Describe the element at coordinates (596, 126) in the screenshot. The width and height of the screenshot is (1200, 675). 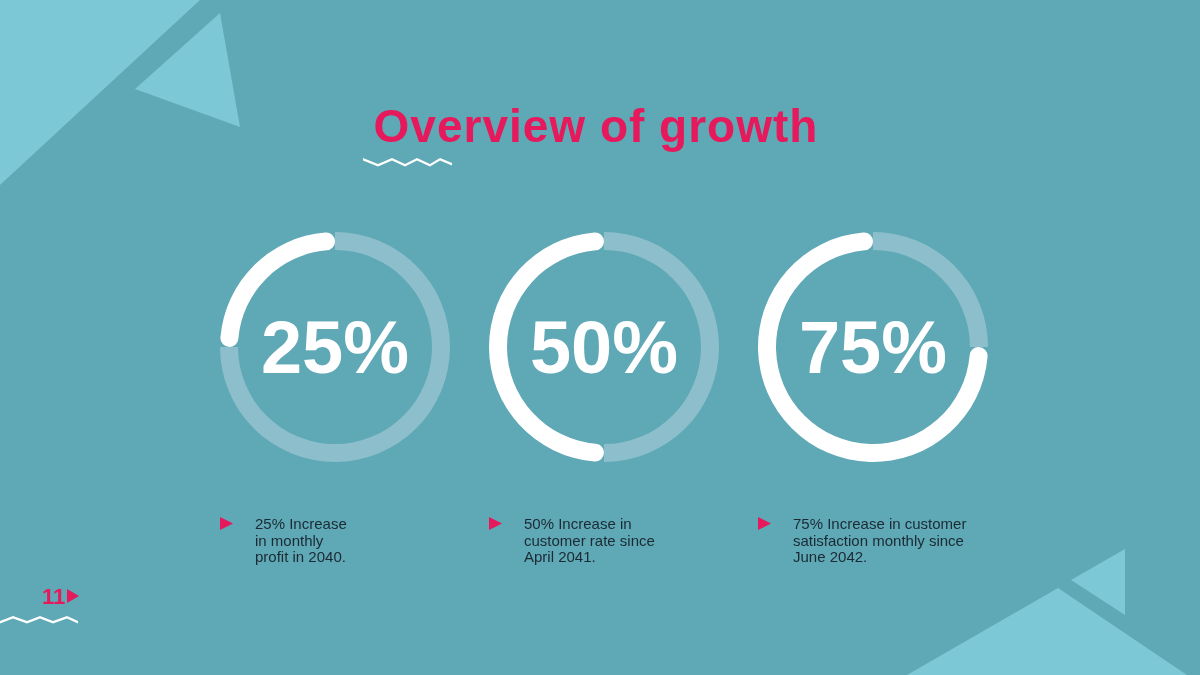
I see `text: Overview of growth` at that location.